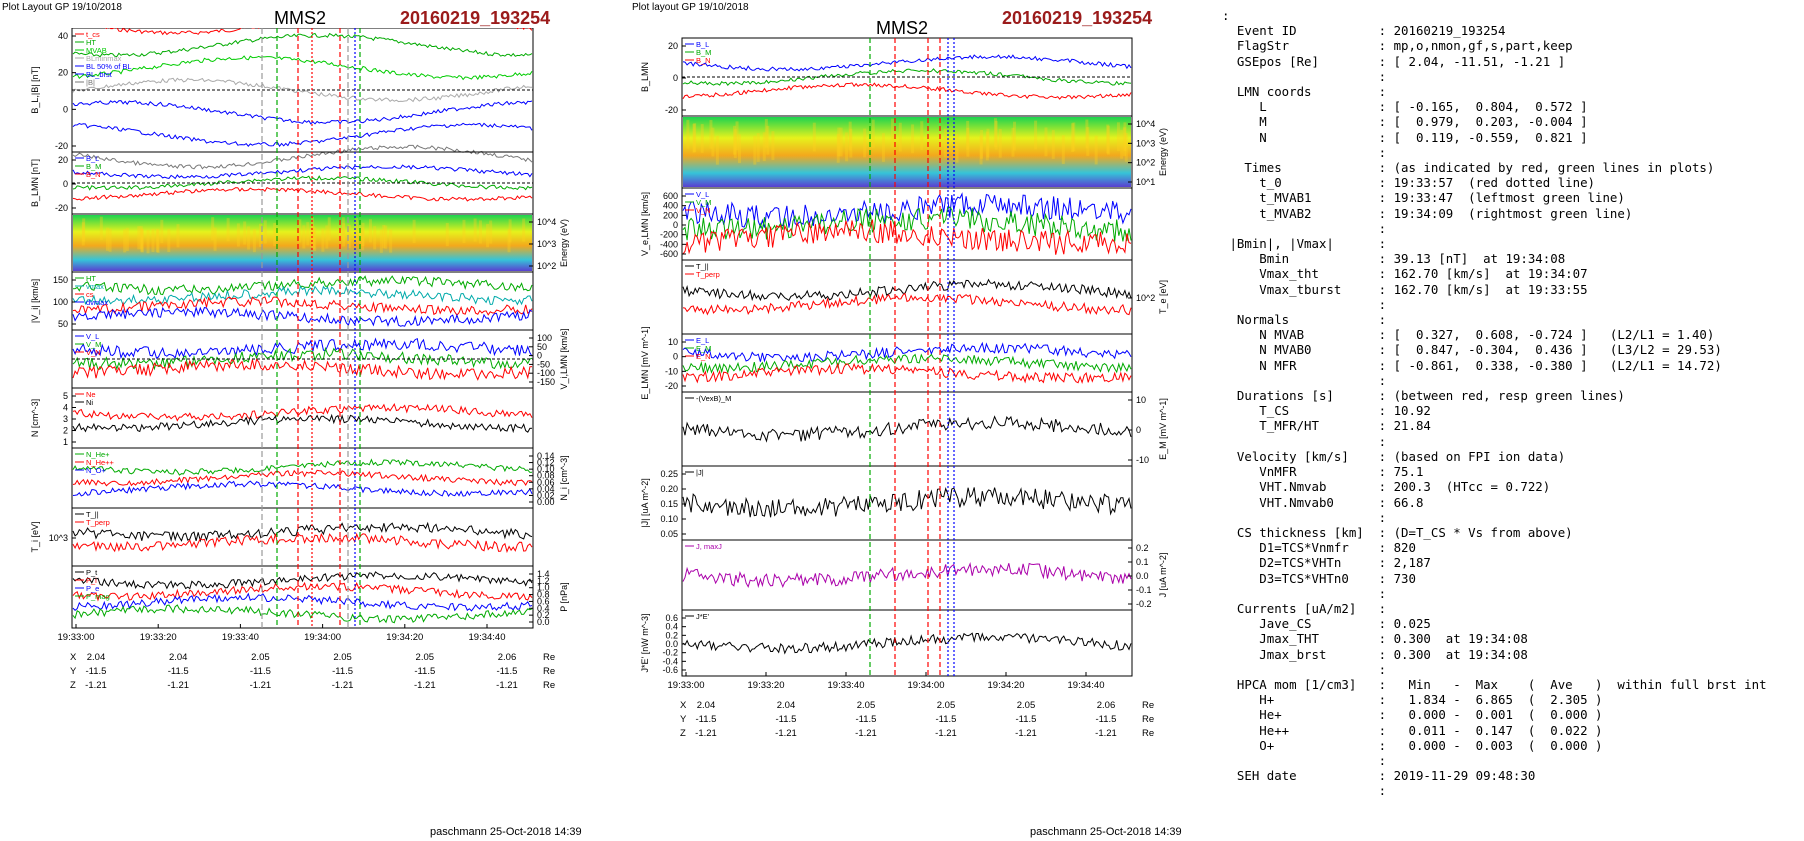  What do you see at coordinates (1142, 576) in the screenshot?
I see `tick-label: 0.0` at bounding box center [1142, 576].